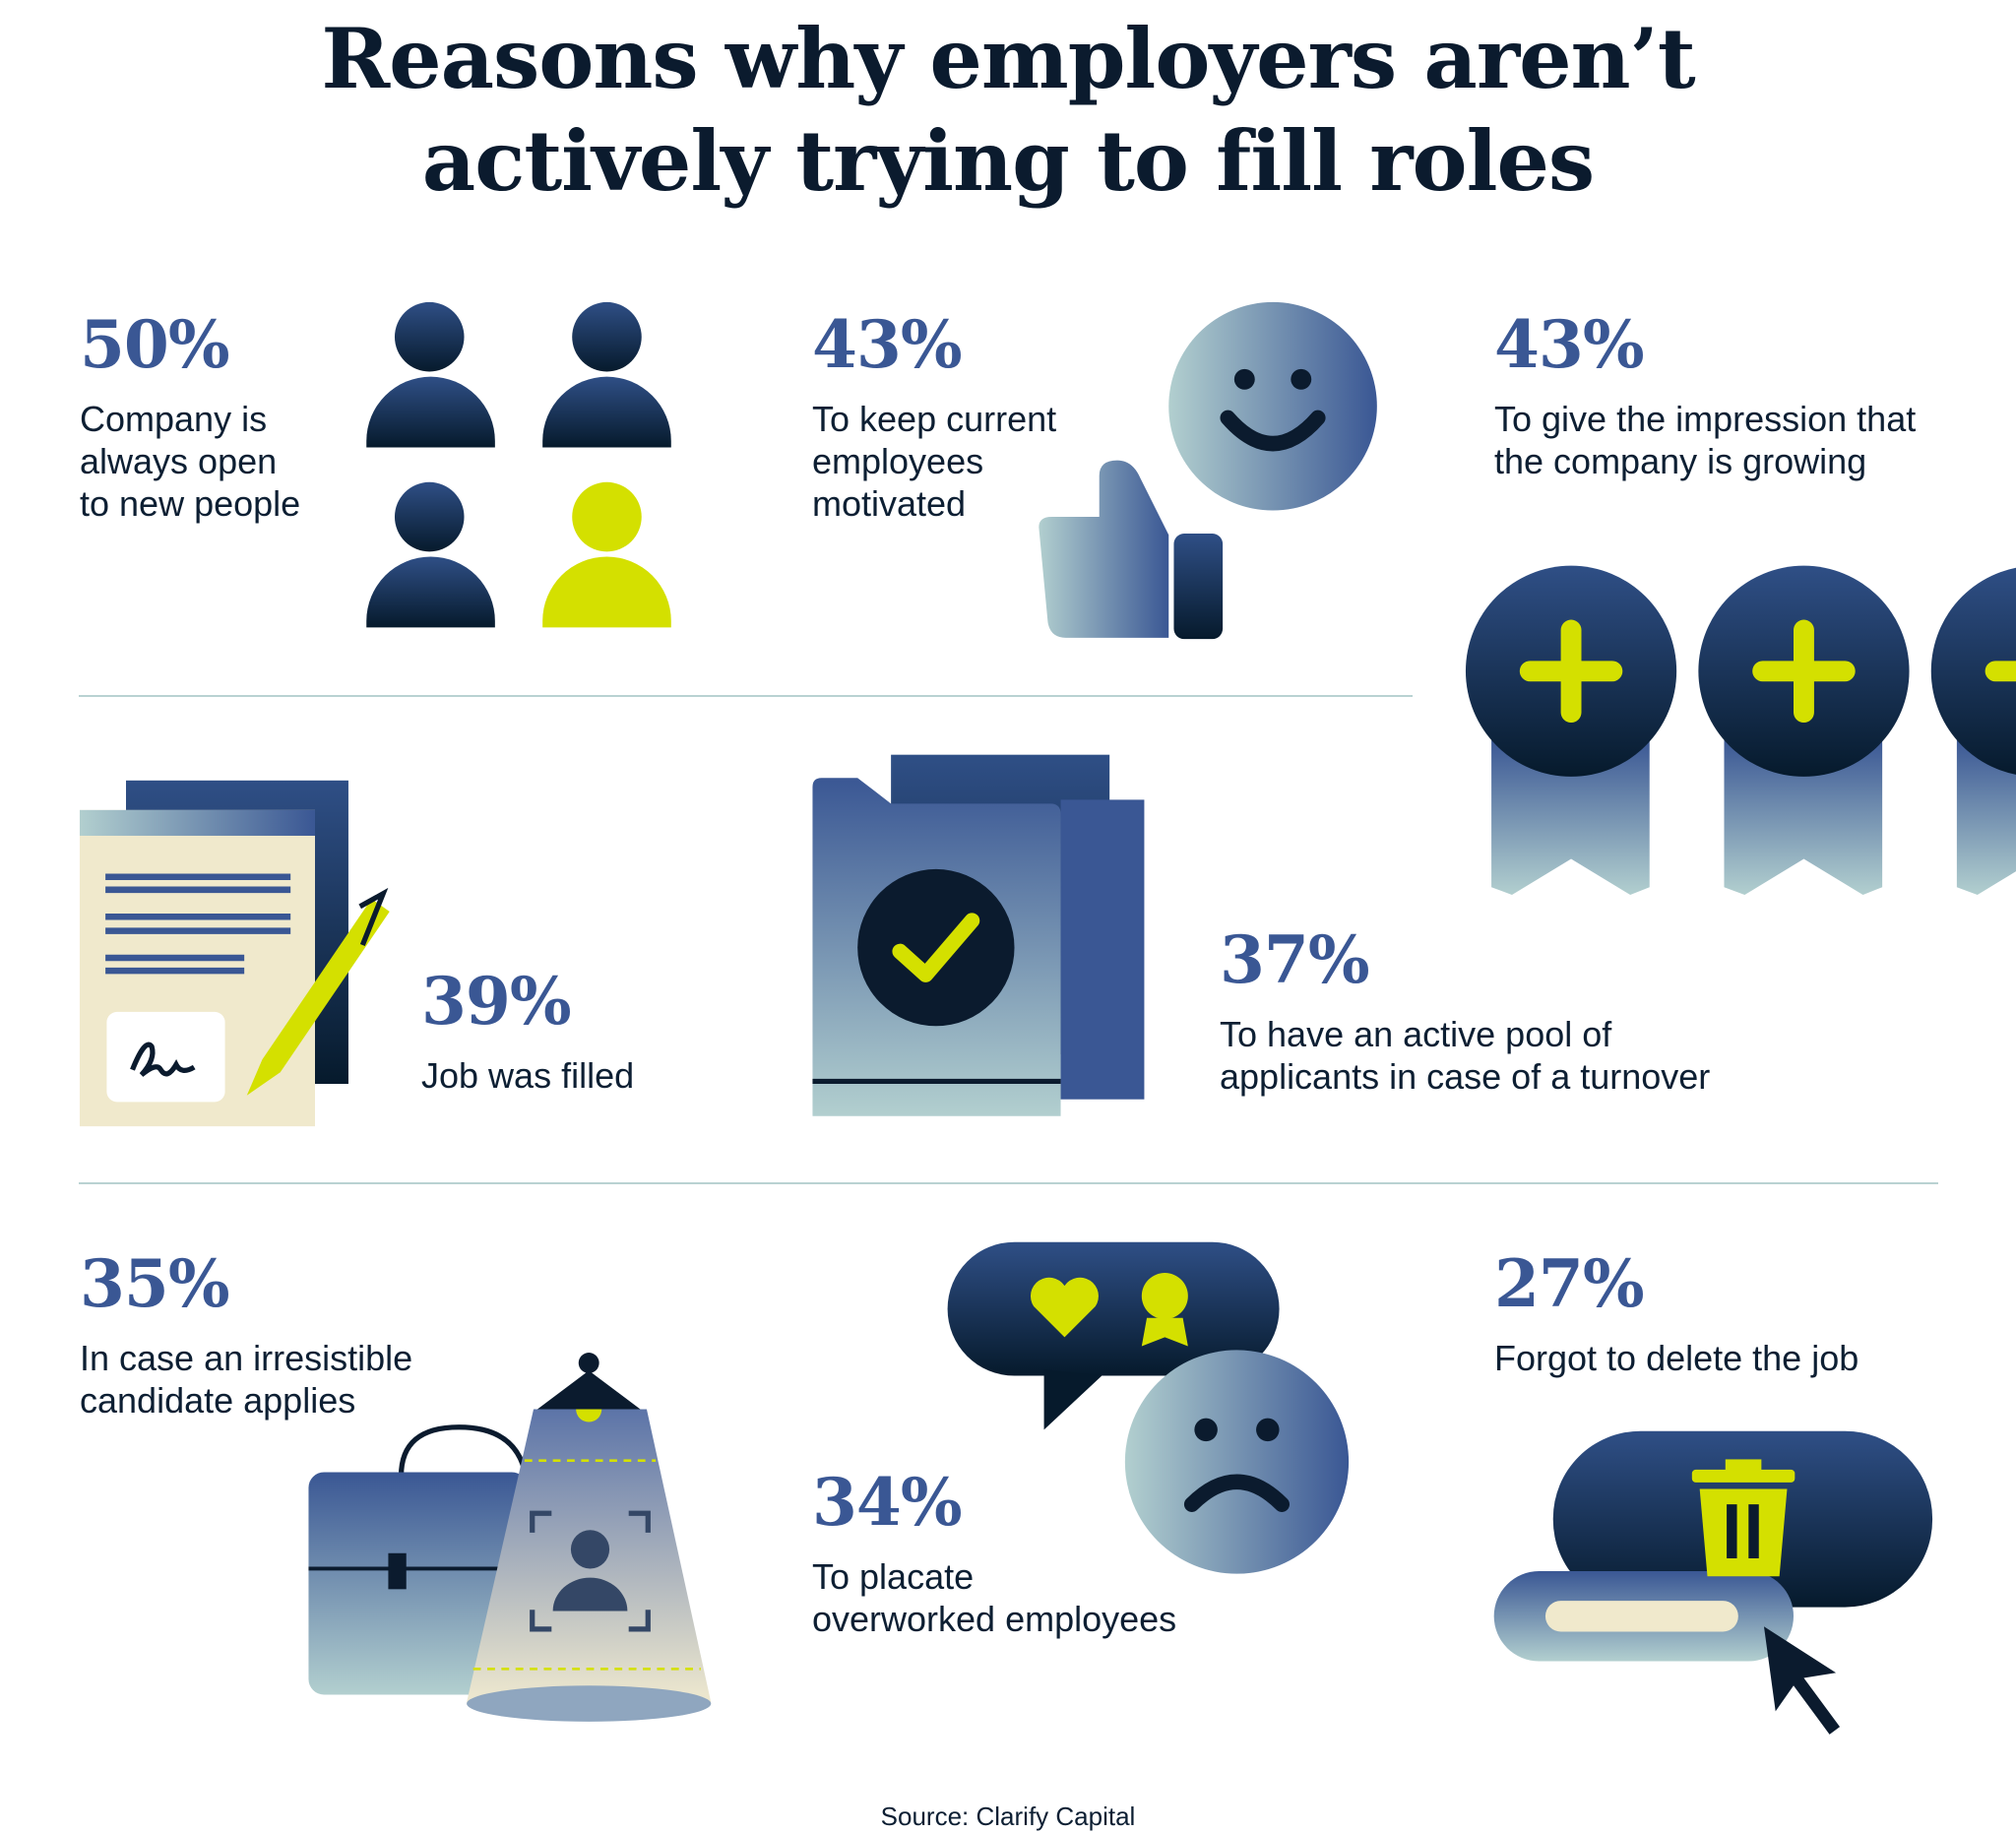 The image size is (2016, 1833). I want to click on stat-description: Company is always open to new people, so click(190, 462).